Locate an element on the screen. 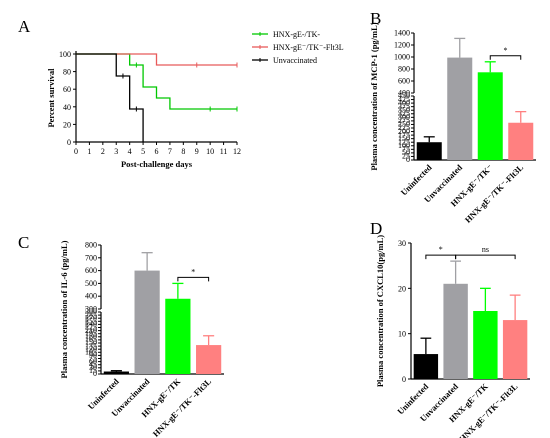 The image size is (550, 438). y-axis-title: Plasma concentration of IL-6 (pg/mL) is located at coordinates (64, 309).